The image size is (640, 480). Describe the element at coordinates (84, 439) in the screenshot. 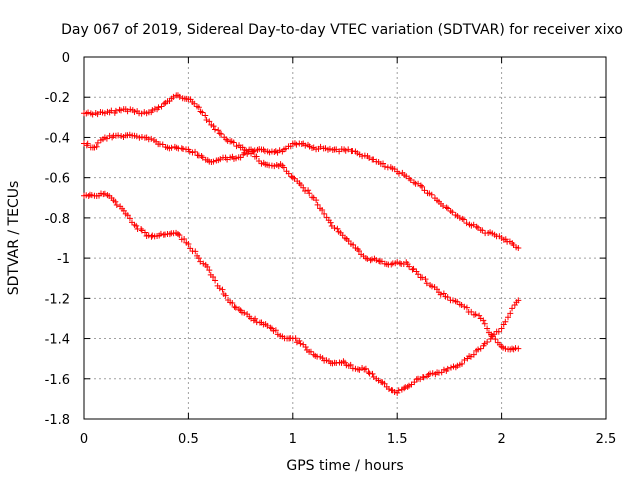

I see `x-tick-label: 0` at that location.